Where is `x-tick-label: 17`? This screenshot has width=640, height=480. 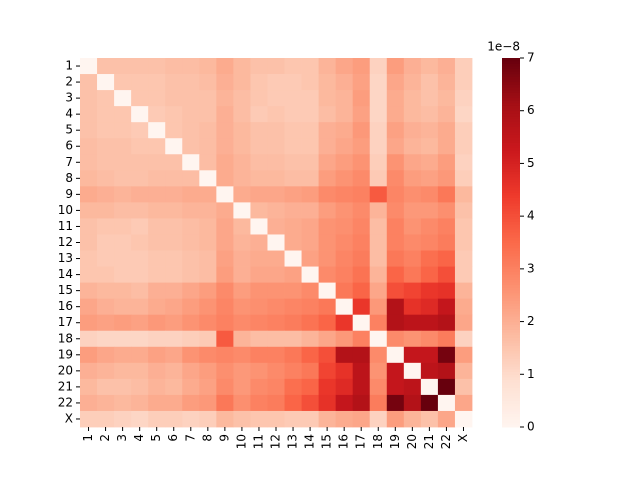
x-tick-label: 17 is located at coordinates (361, 441).